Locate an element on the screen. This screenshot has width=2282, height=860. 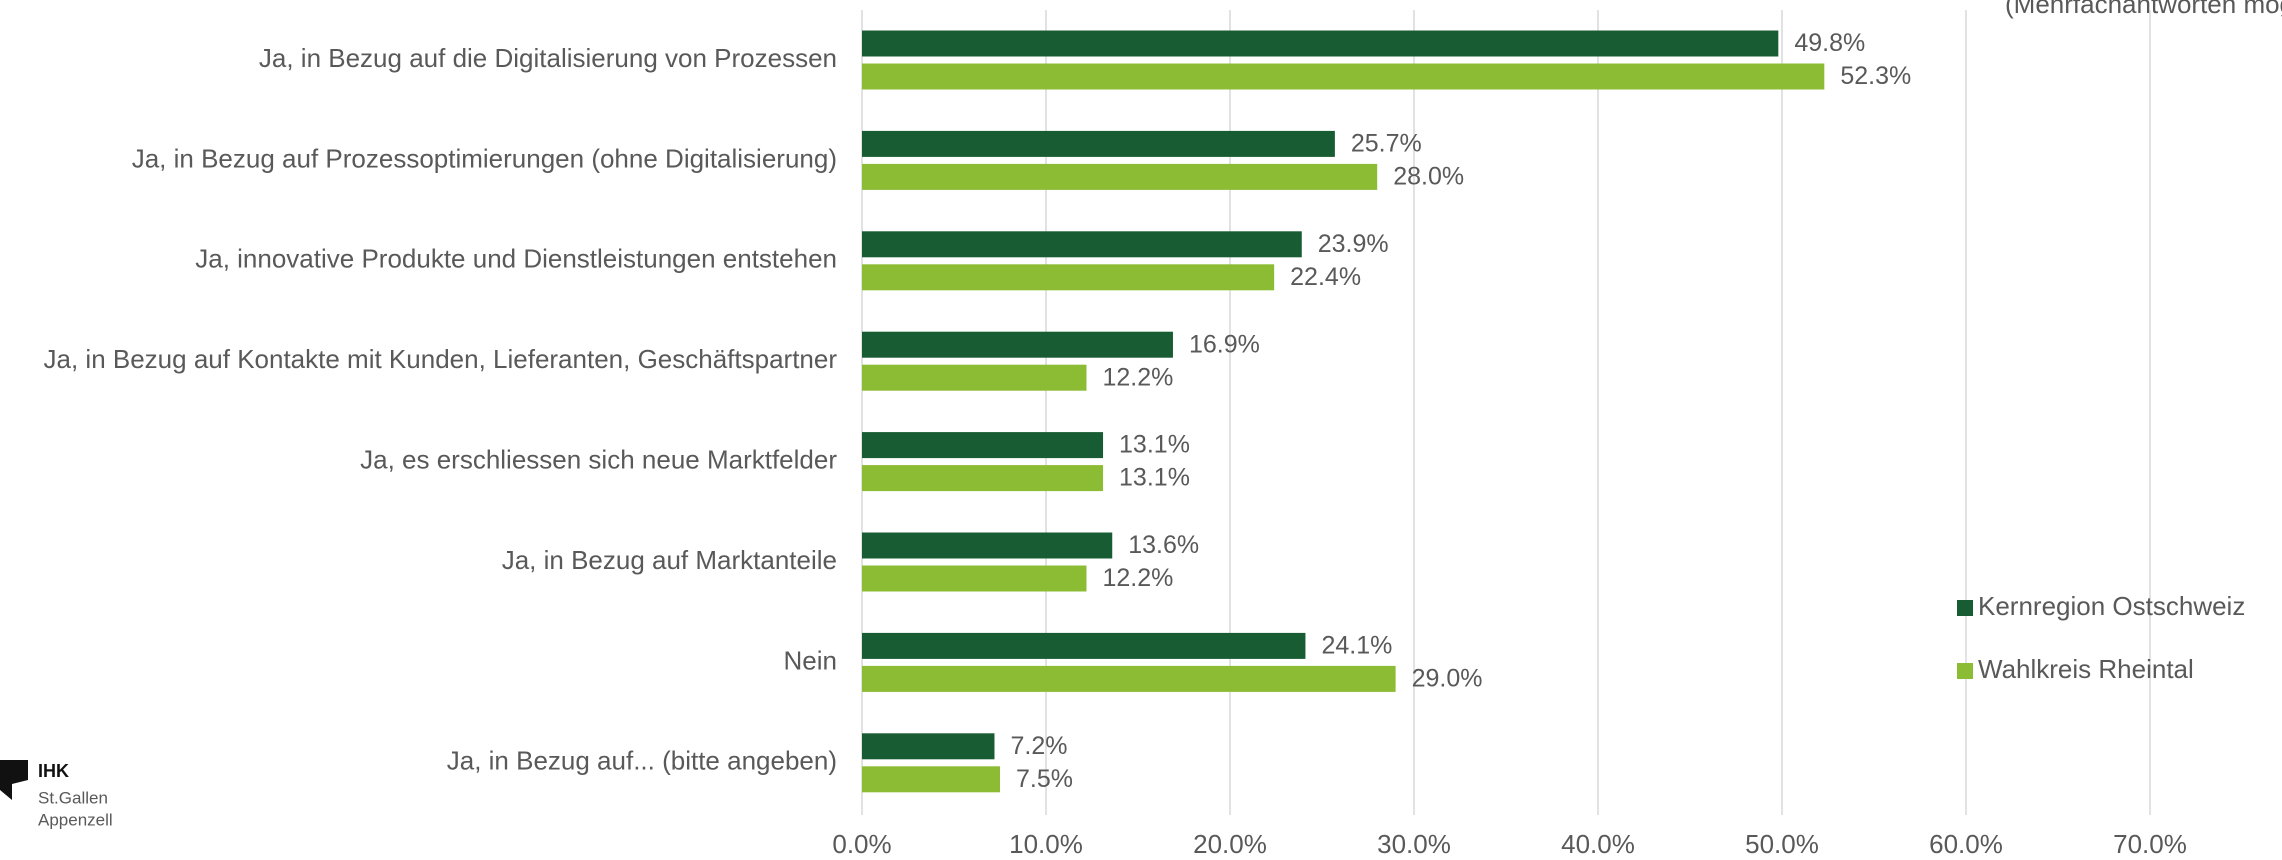
logo-icon is located at coordinates (14, 780).